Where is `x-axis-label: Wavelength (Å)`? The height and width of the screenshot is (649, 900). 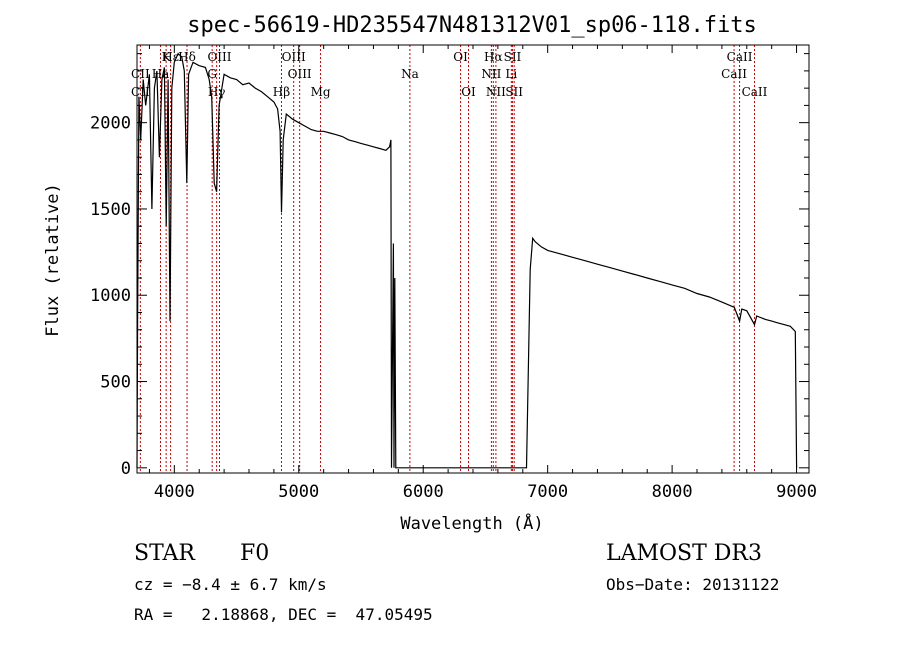
x-axis-label: Wavelength (Å) is located at coordinates (471, 523).